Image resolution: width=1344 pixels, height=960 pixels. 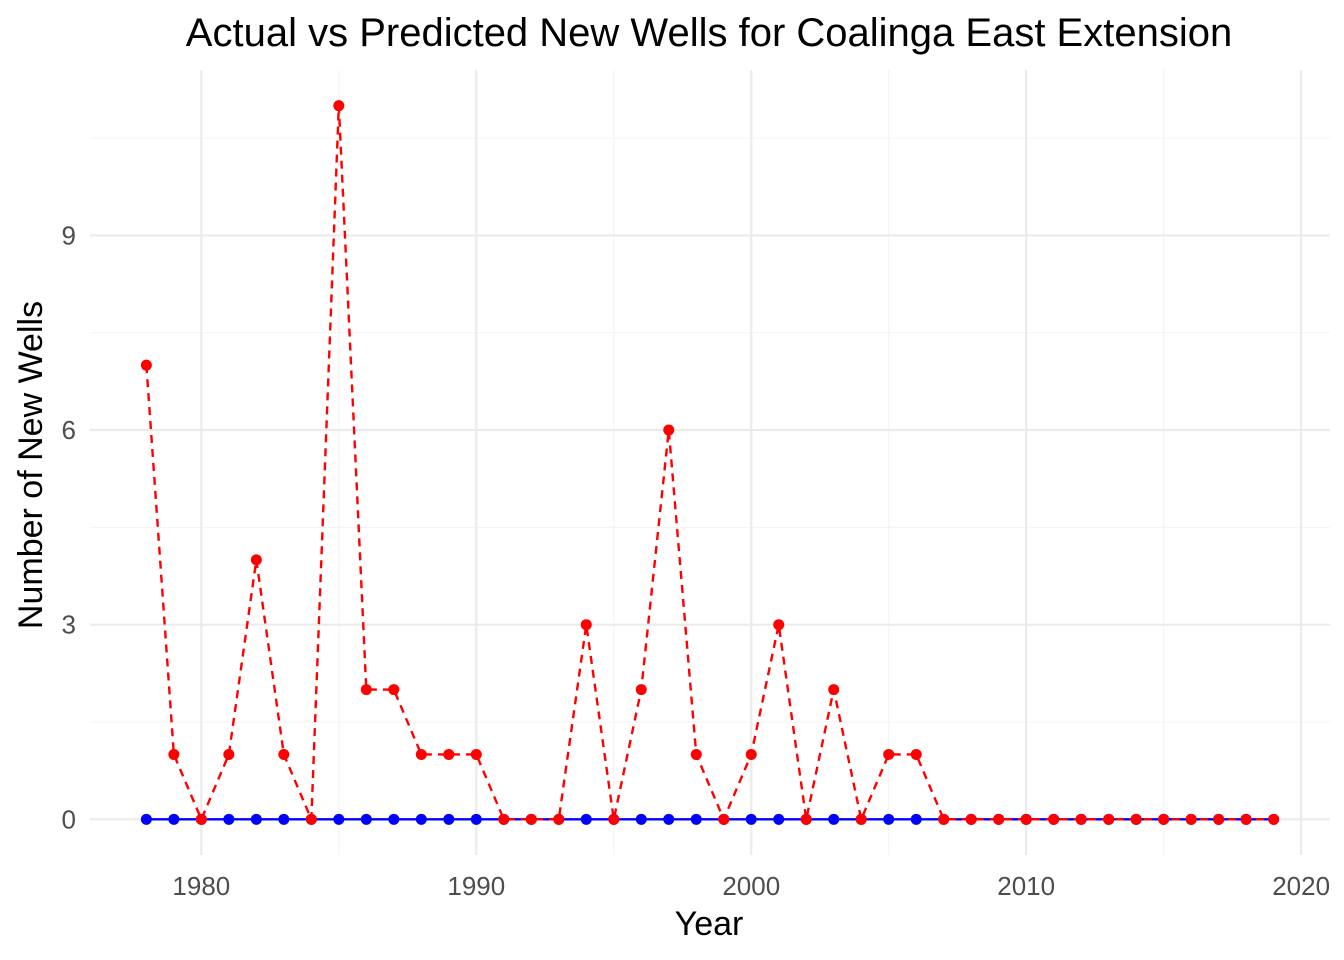 I want to click on x-tick-label: 1980, so click(x=201, y=886).